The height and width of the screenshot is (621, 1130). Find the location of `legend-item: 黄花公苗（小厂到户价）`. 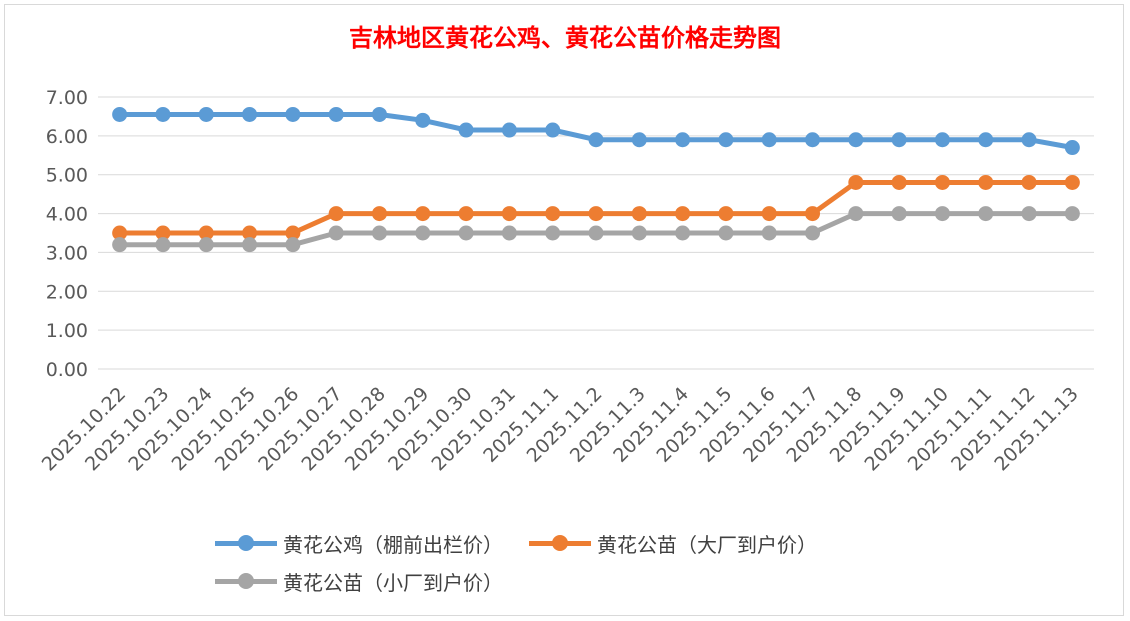

legend-item: 黄花公苗（小厂到户价） is located at coordinates (359, 581).